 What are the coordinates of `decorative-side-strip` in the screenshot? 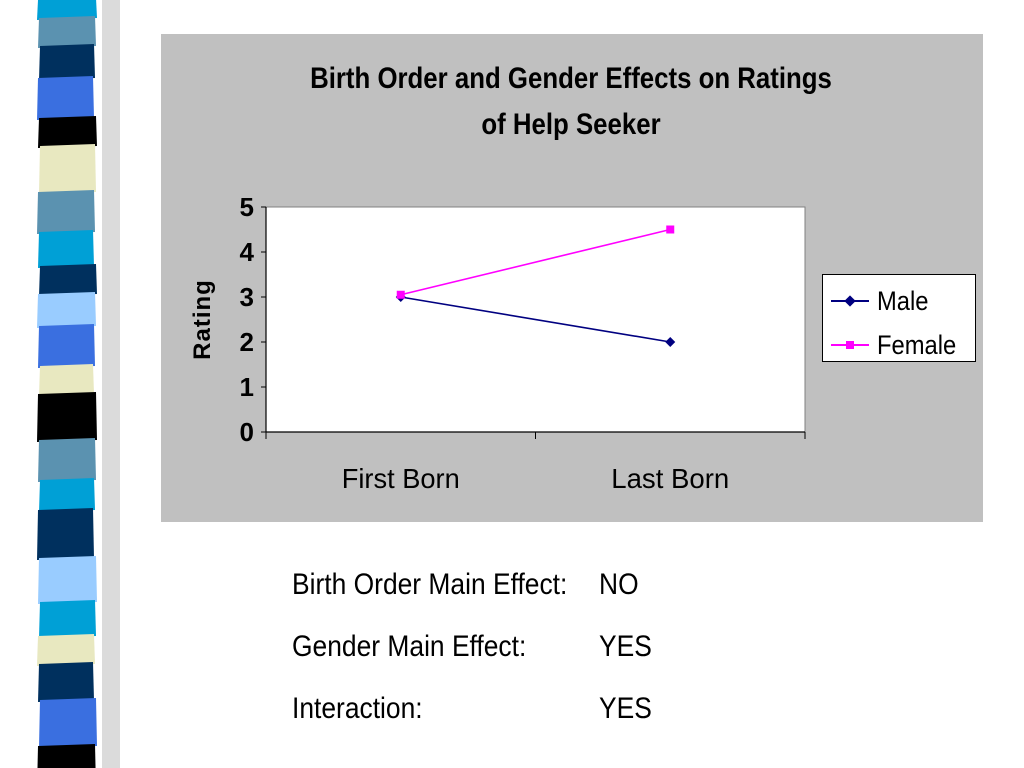 It's located at (65, 384).